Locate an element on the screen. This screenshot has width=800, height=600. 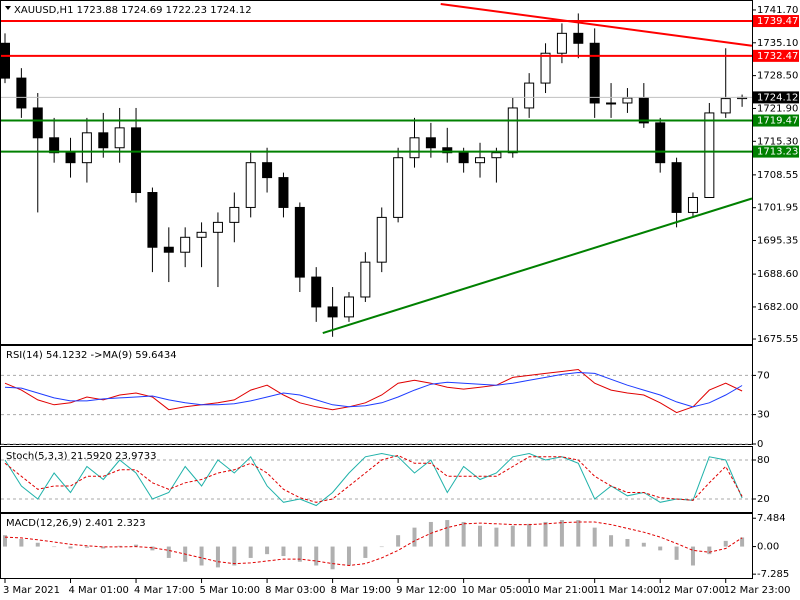
level-label: 1713.23 is located at coordinates (777, 152).